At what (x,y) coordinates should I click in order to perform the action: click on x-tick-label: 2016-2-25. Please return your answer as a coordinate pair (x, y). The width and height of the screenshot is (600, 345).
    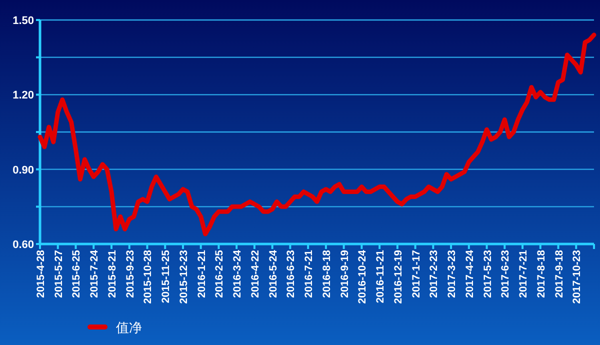
    Looking at the image, I should click on (220, 274).